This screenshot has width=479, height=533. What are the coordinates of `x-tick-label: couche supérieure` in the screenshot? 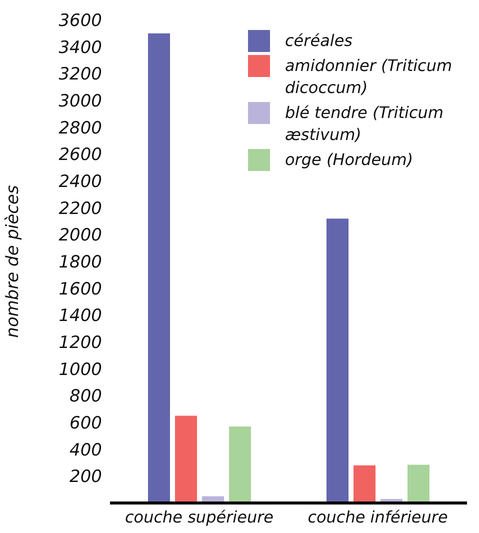 It's located at (199, 516).